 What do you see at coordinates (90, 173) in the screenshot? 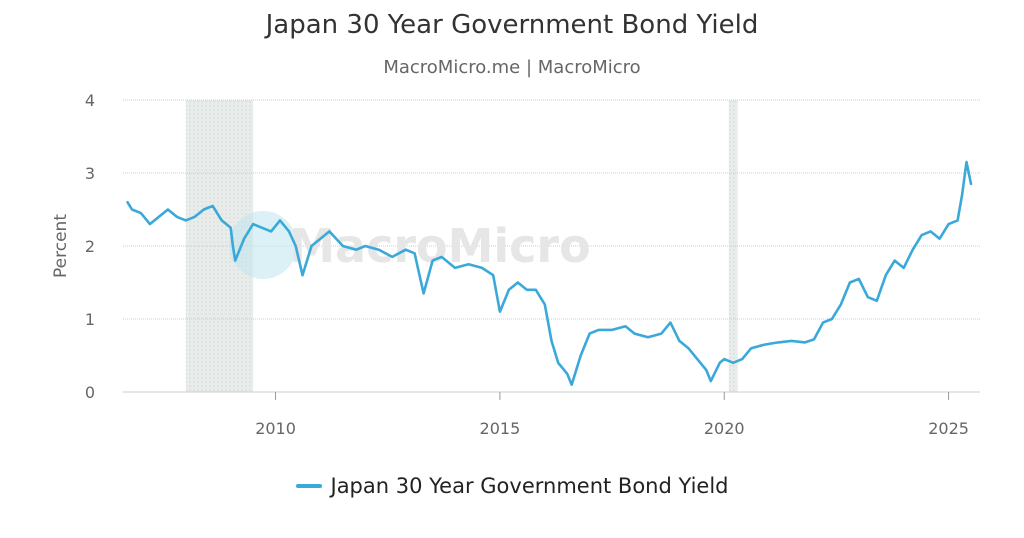
I see `y-tick-label: 3` at bounding box center [90, 173].